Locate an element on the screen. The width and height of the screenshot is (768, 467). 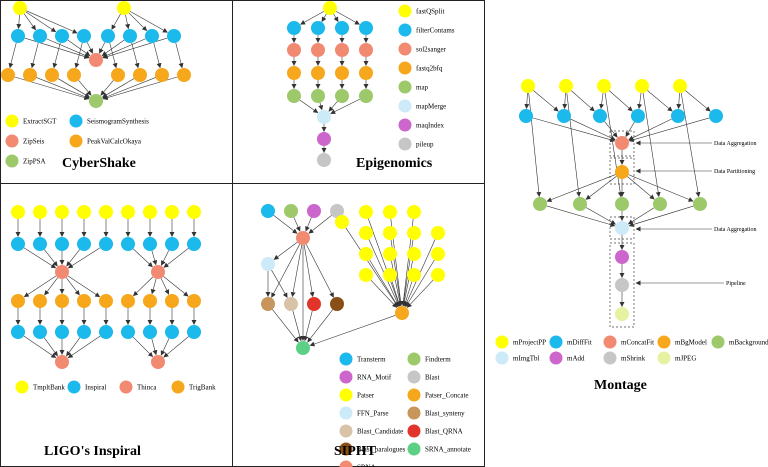
epigenomics-legend-label: sol2sanger is located at coordinates (431, 50).